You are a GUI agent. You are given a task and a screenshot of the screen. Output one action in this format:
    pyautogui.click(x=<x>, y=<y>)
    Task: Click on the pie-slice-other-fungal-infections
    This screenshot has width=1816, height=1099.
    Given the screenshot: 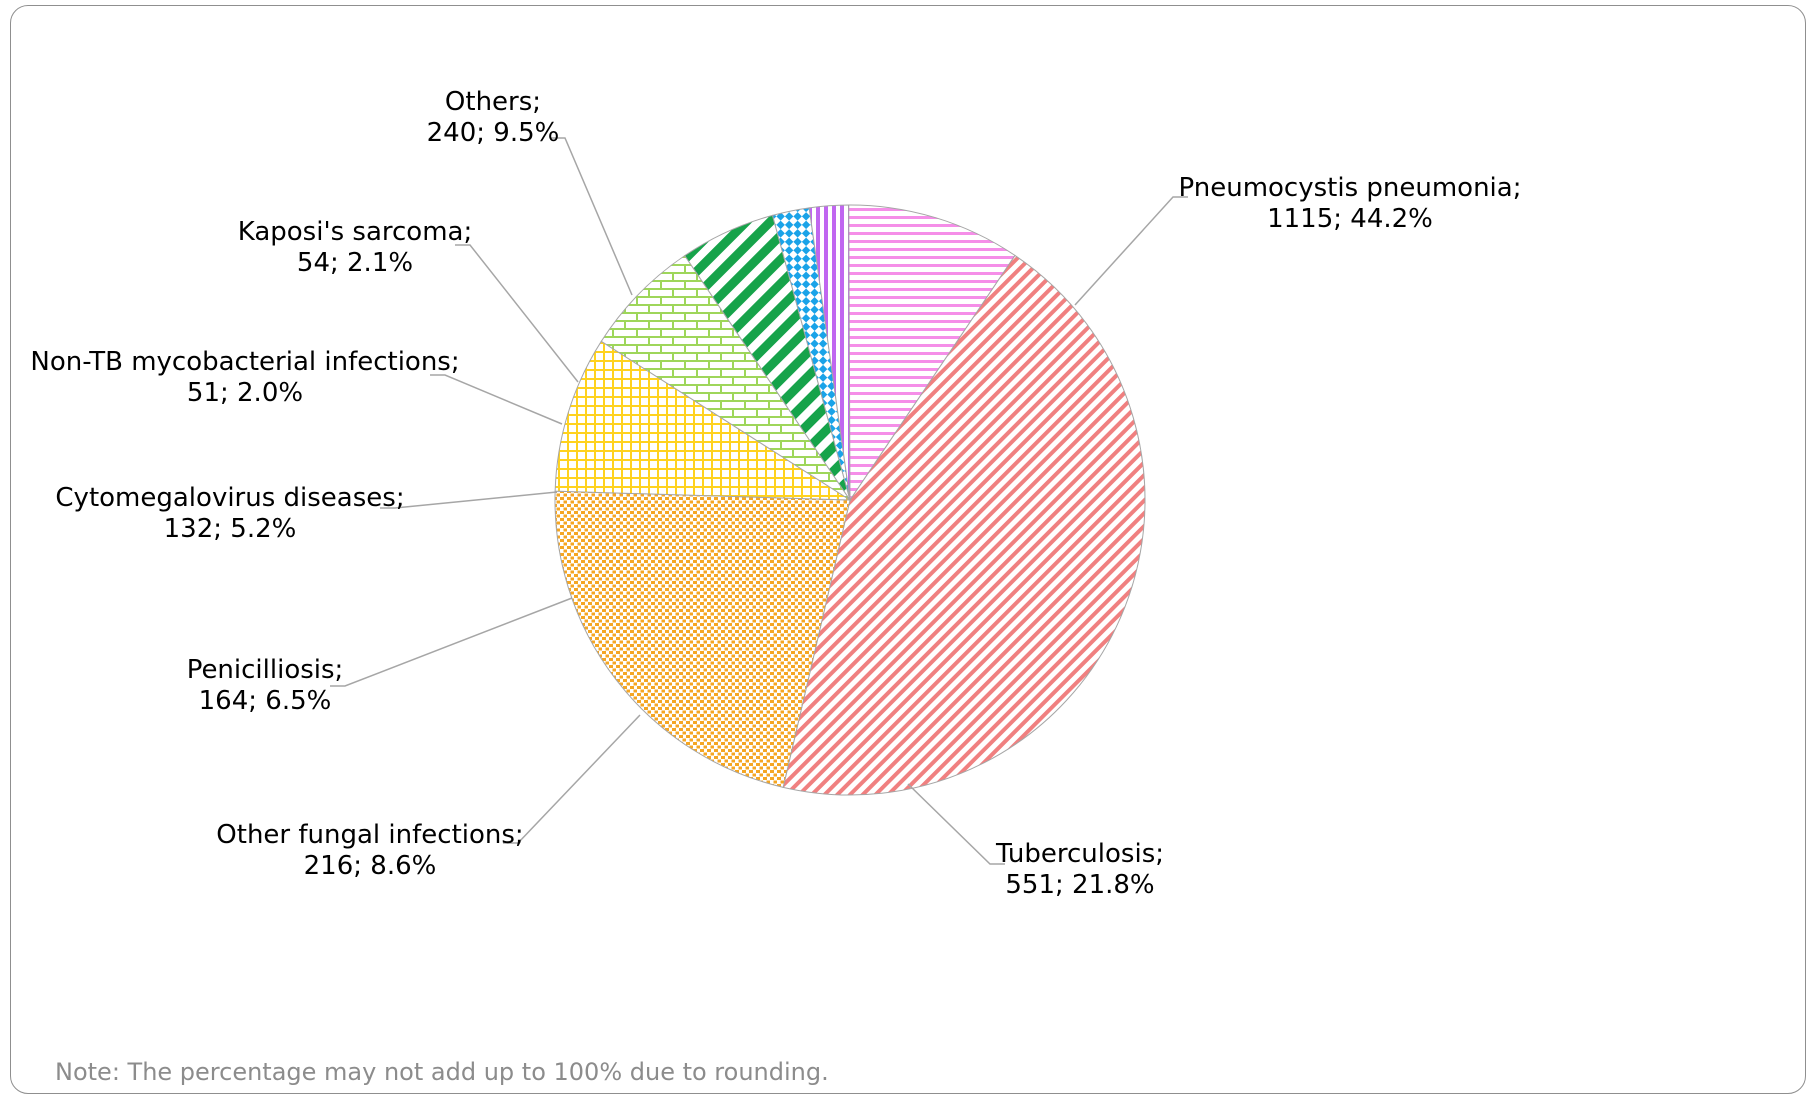 What is the action you would take?
    pyautogui.click(x=703, y=420)
    